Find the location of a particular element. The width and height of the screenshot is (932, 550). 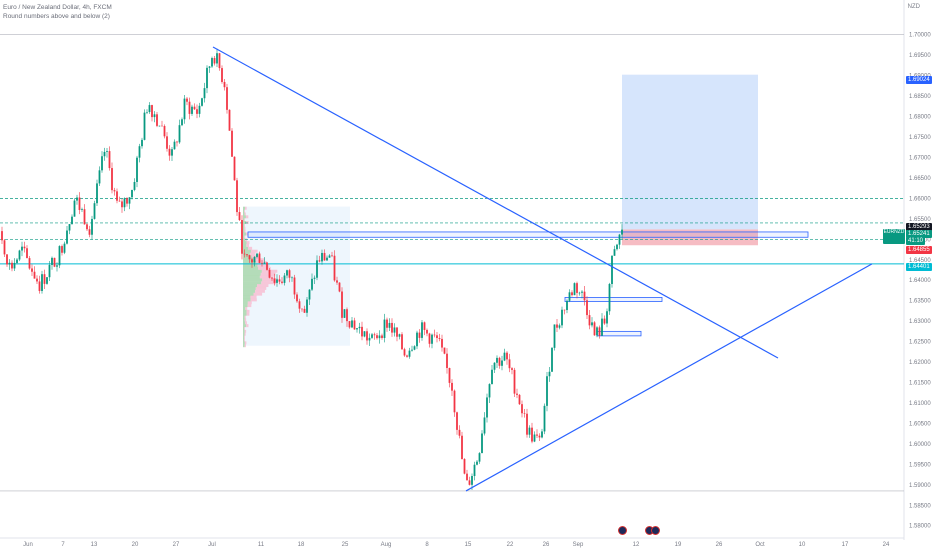

target-zone is located at coordinates (690, 152).